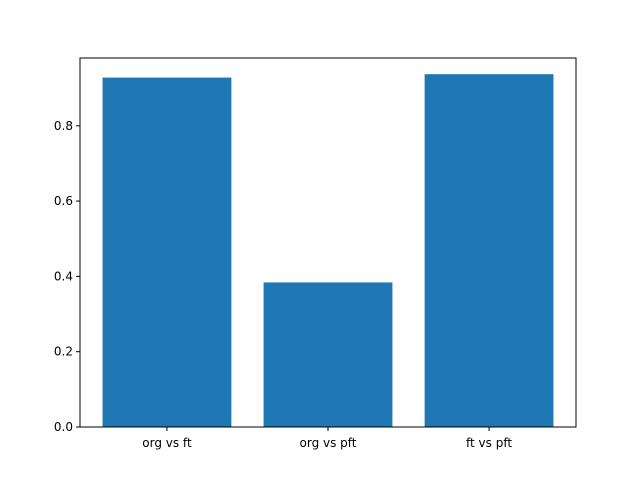 This screenshot has height=480, width=640. What do you see at coordinates (63, 352) in the screenshot?
I see `y-tick-label-1: 0.2` at bounding box center [63, 352].